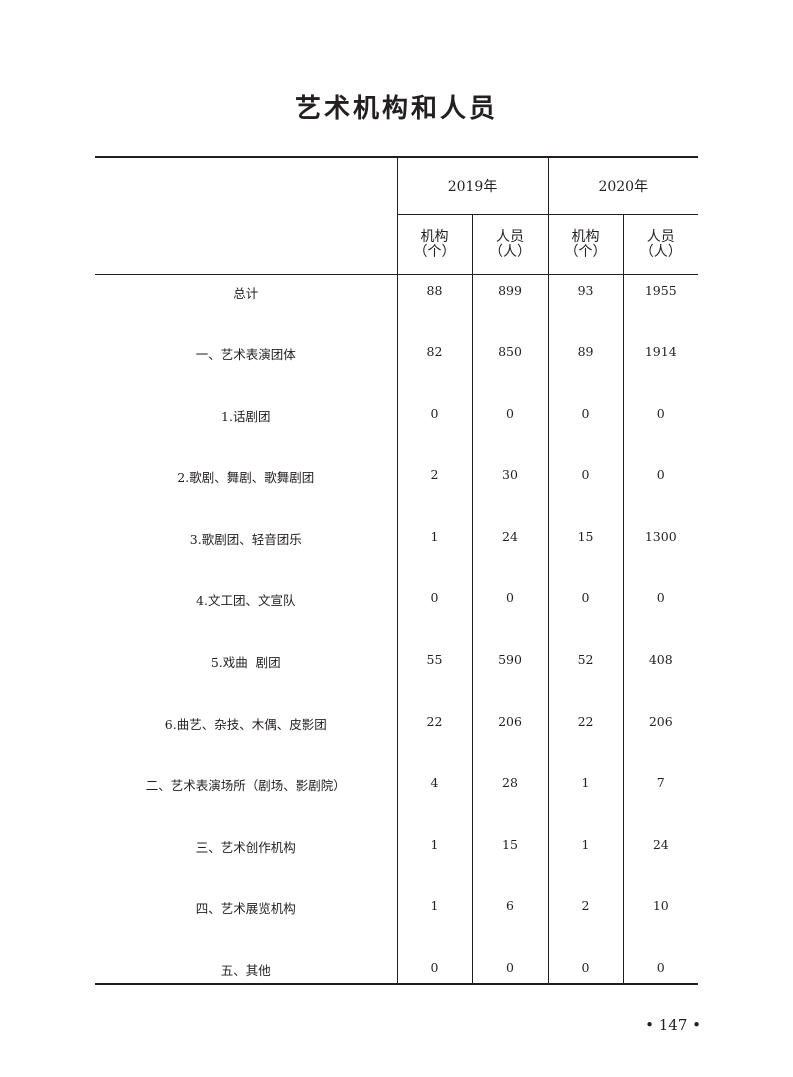 This screenshot has width=793, height=1077. I want to click on table-row: 一、艺术表演团体 82 850 89 1914, so click(397, 367).